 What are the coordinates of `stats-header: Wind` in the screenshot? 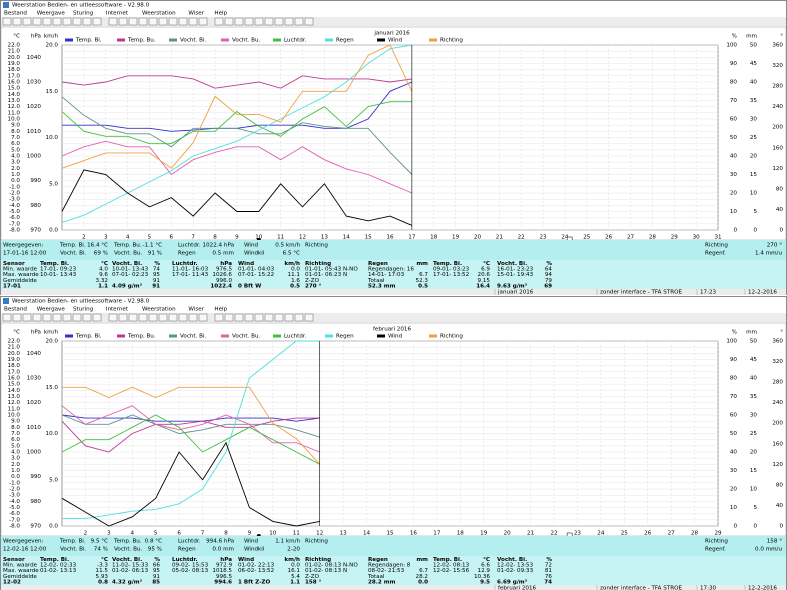 It's located at (246, 264).